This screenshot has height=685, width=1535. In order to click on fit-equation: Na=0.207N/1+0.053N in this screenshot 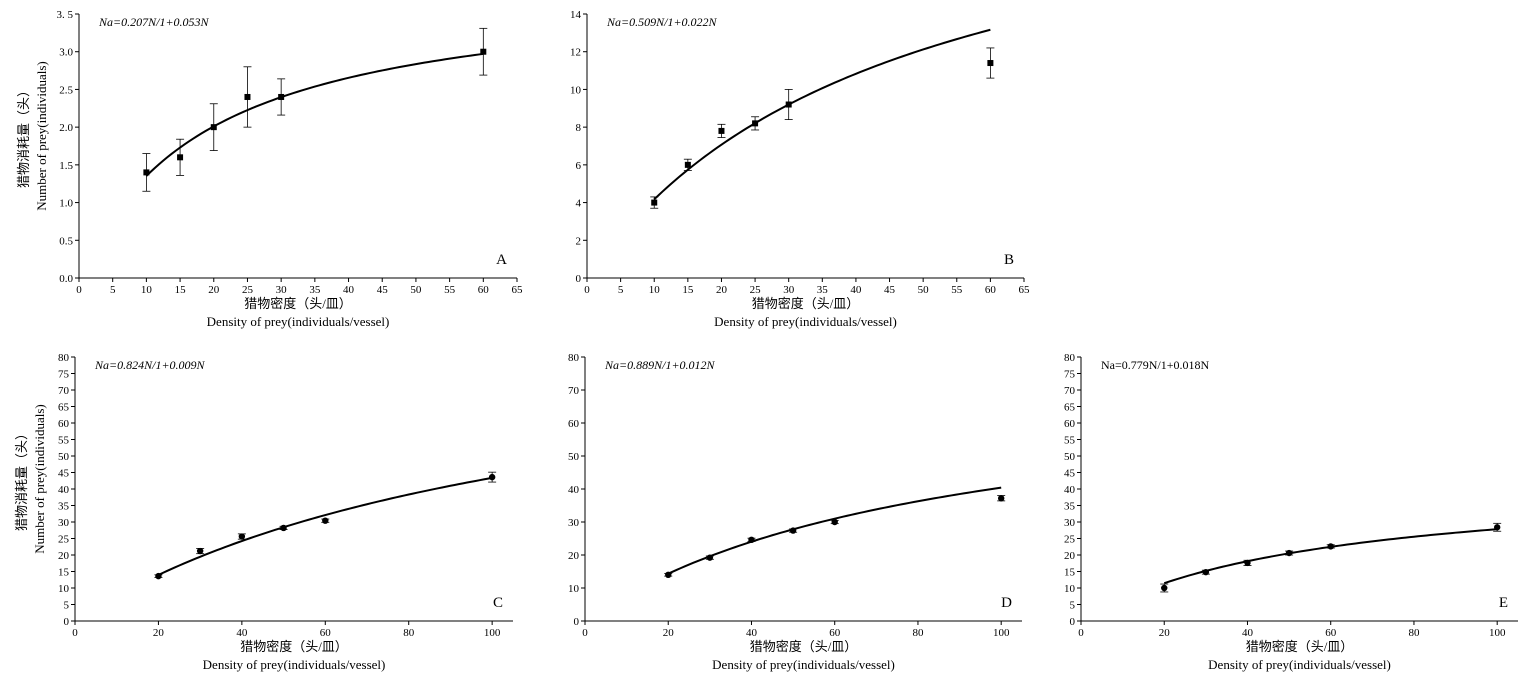, I will do `click(154, 22)`.